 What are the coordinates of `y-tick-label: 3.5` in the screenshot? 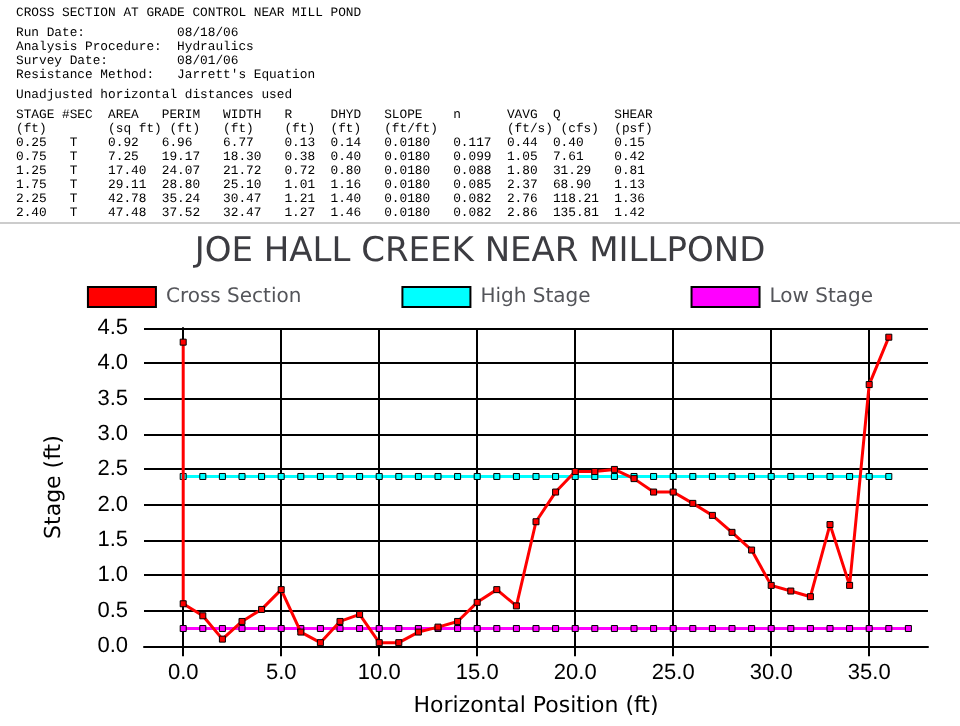 It's located at (112, 398).